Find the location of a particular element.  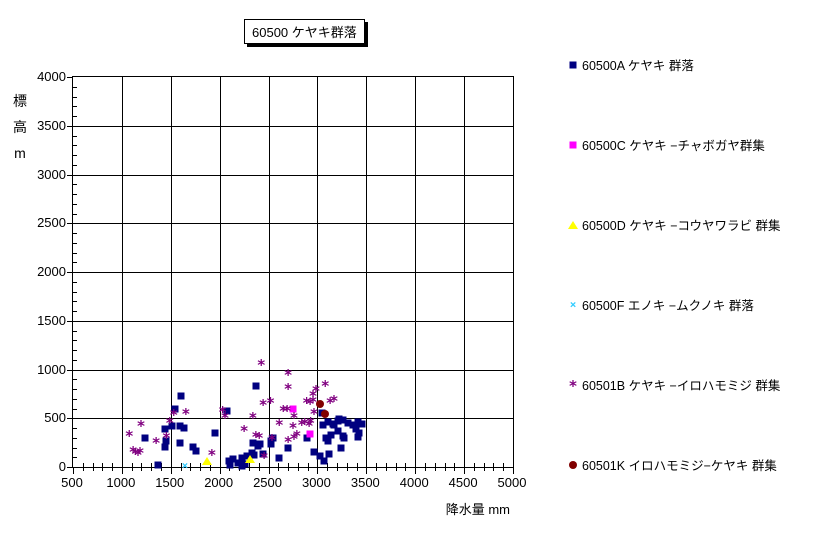

legend-item-60500F: × 60500F エノキ −ムクノキ 群落 is located at coordinates (660, 304).